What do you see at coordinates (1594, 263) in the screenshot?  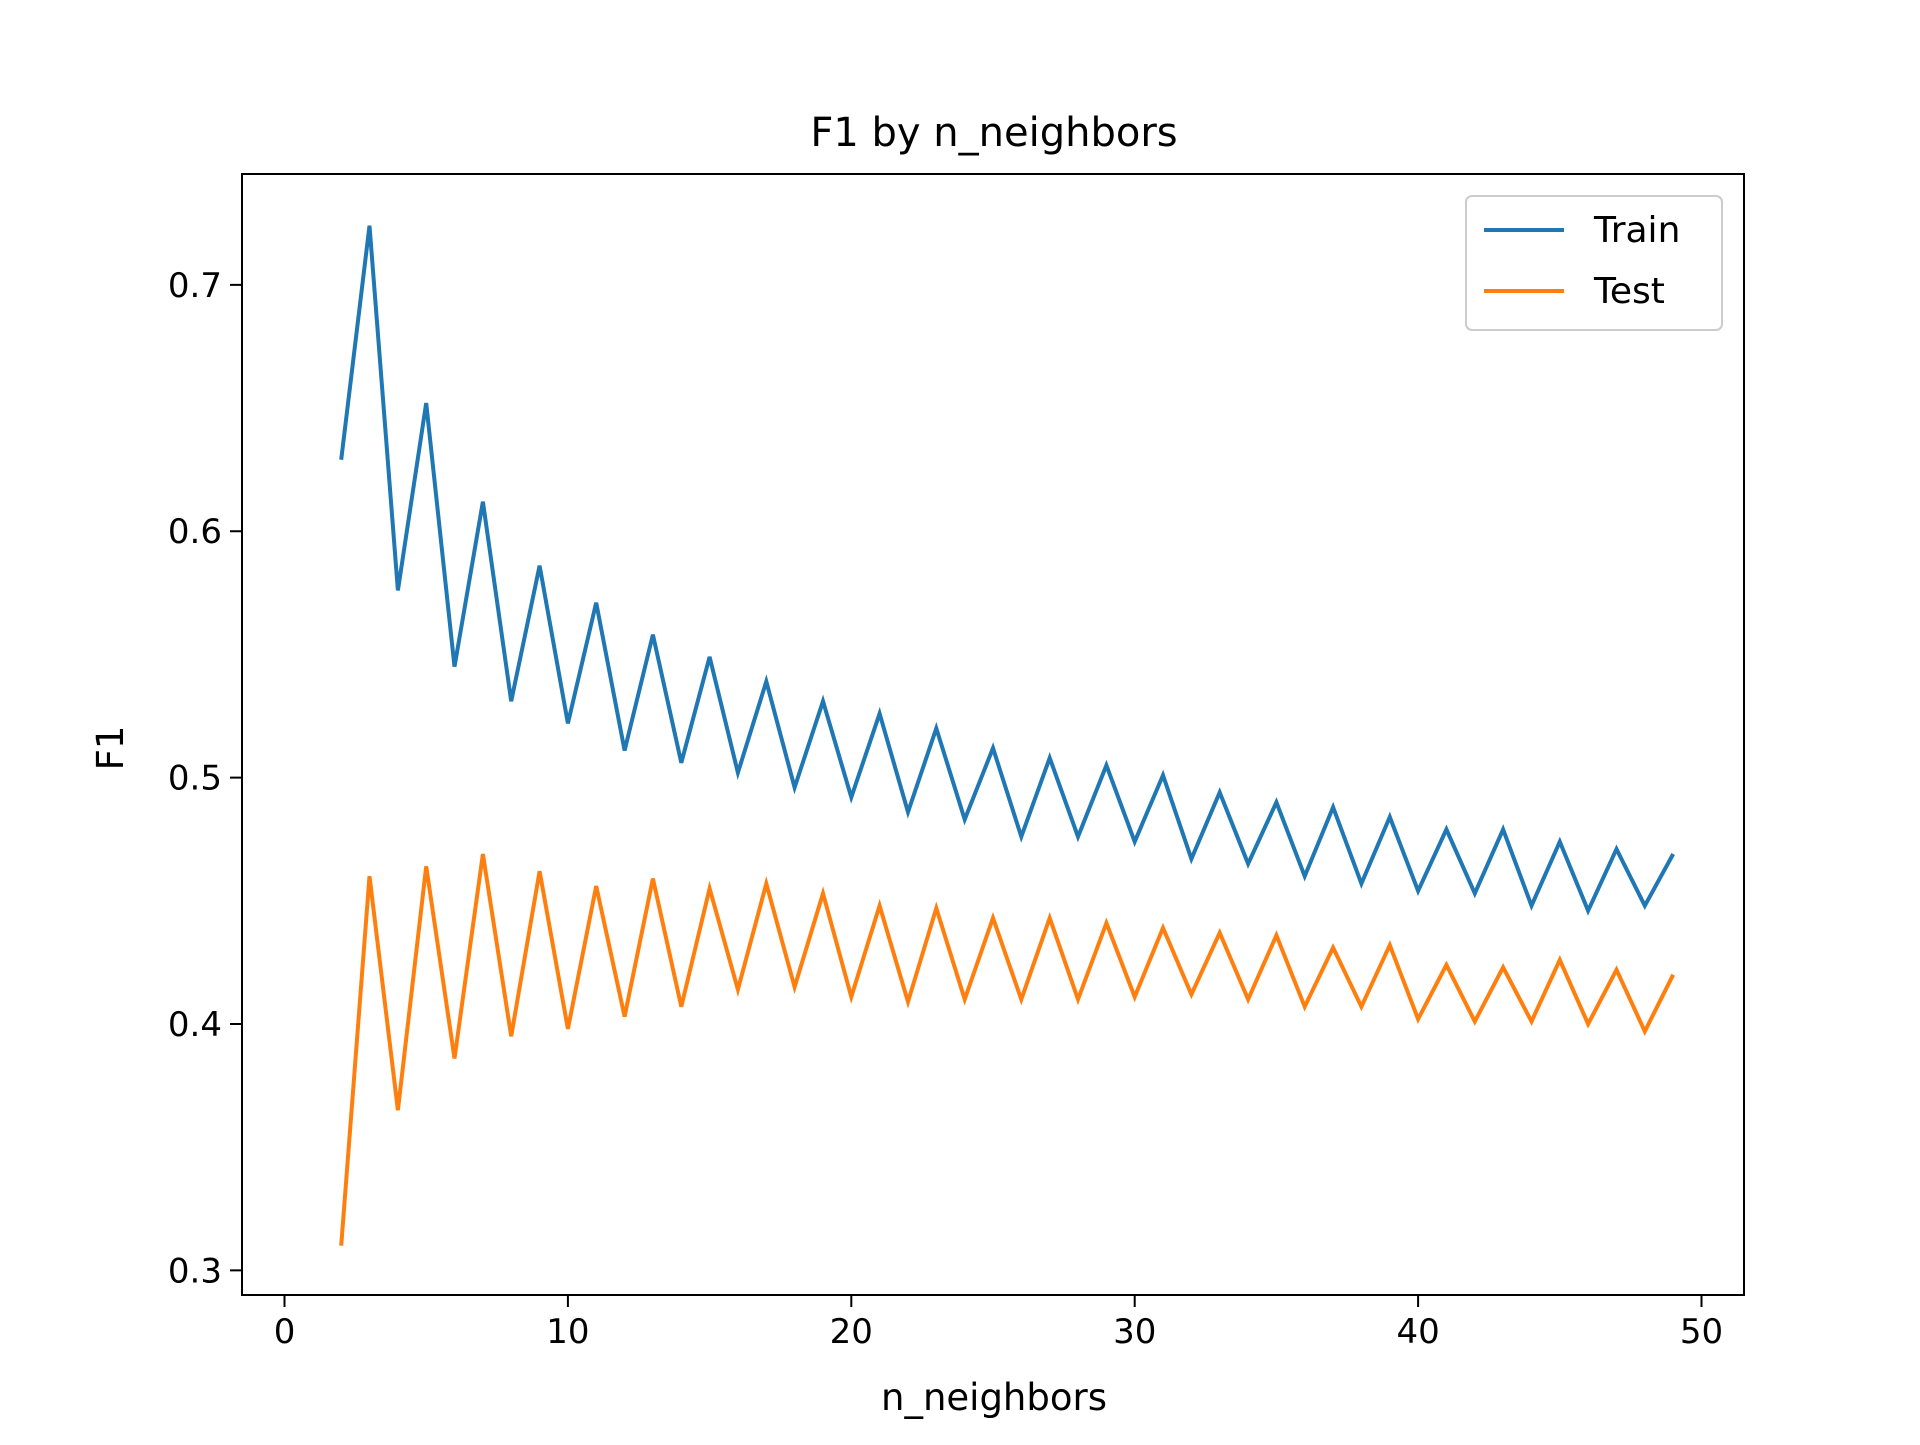 I see `legend: Train Test` at bounding box center [1594, 263].